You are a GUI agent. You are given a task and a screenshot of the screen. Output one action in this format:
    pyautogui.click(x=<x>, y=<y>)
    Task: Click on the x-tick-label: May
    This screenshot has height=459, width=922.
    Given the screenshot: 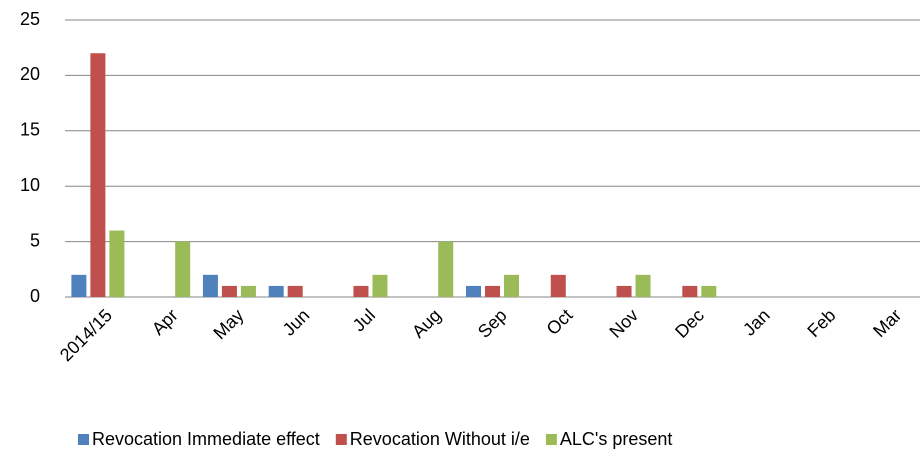 What is the action you would take?
    pyautogui.click(x=228, y=324)
    